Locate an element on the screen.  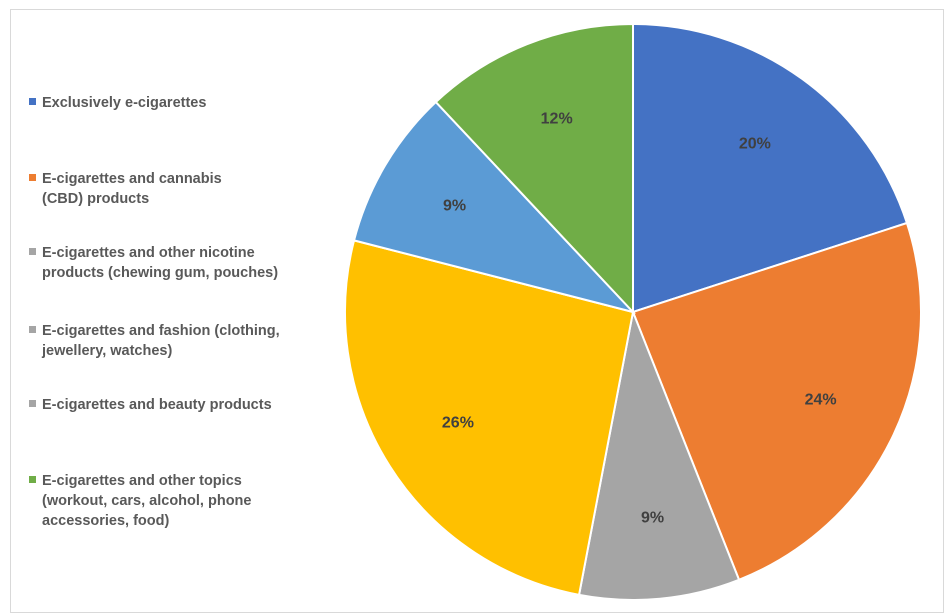
legend-item-exclusively-e-cigarettes: Exclusively e-cigarettes is located at coordinates (117, 103).